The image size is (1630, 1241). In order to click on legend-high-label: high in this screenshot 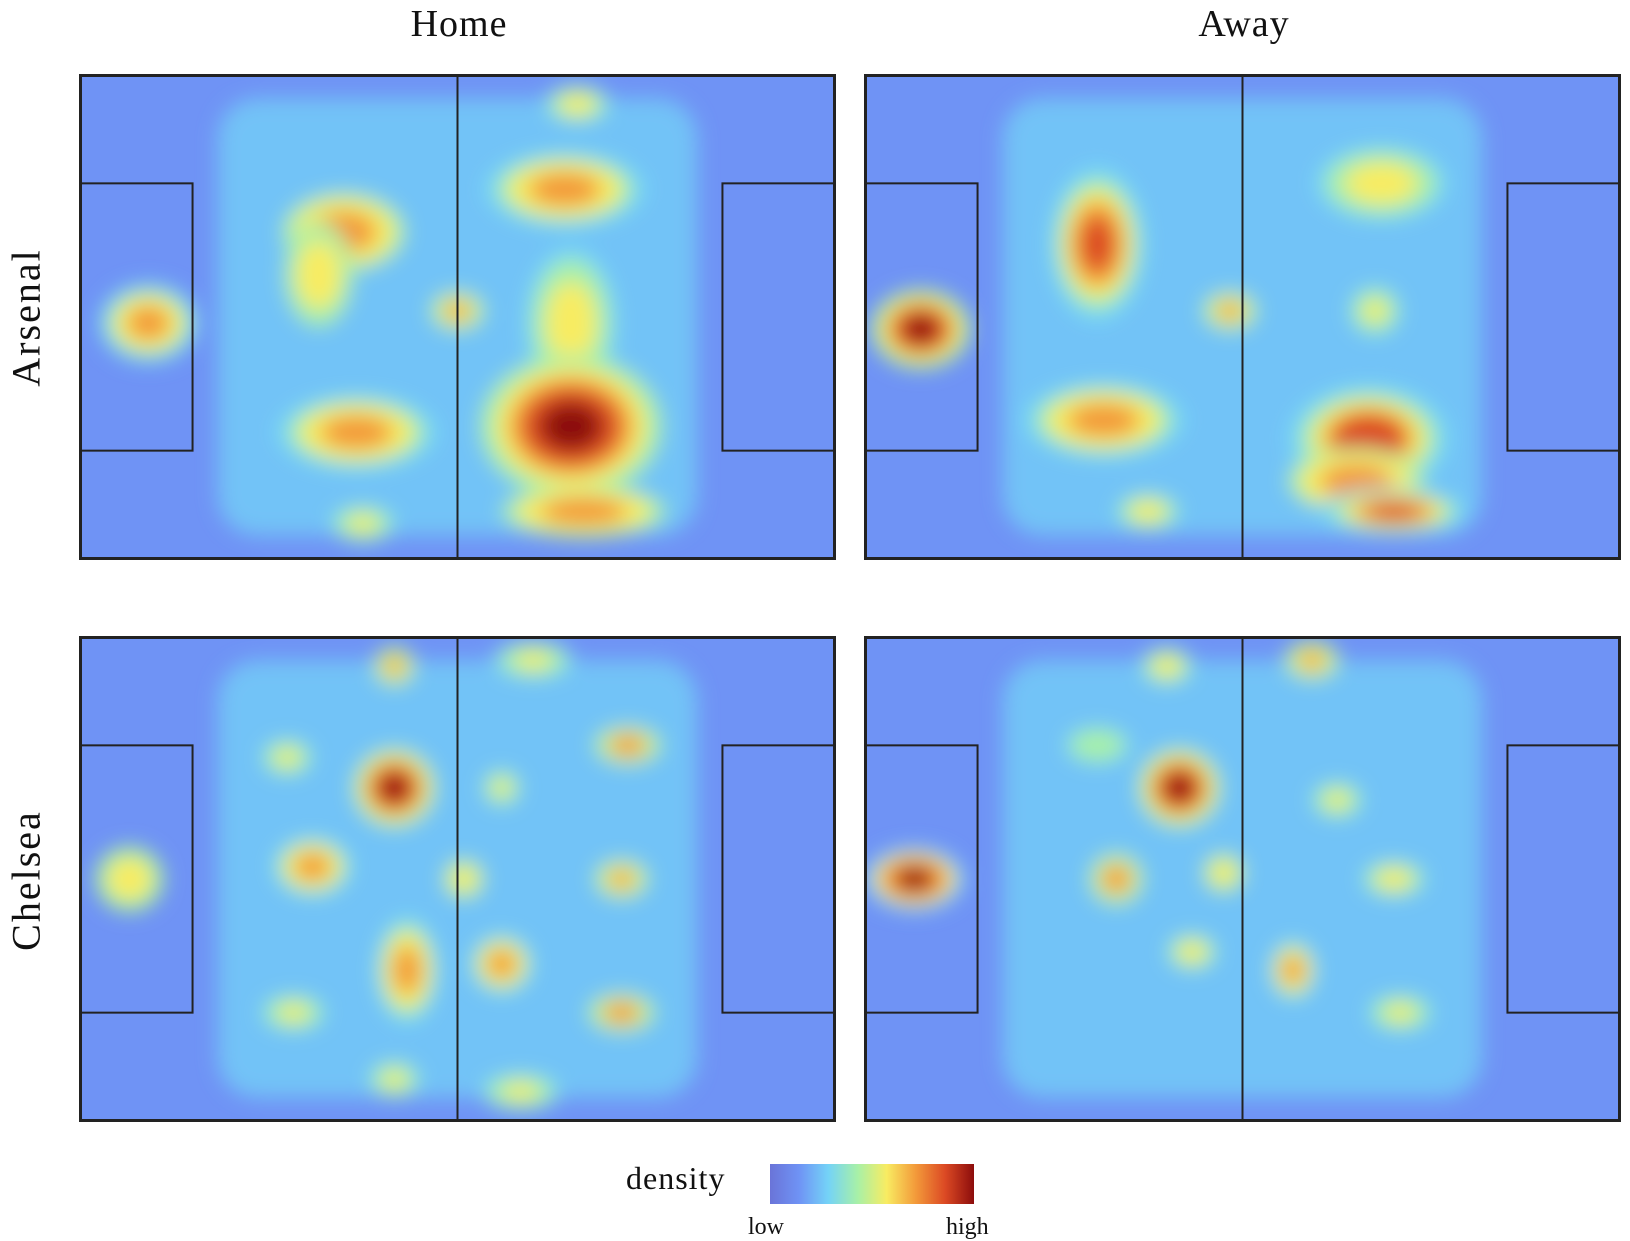, I will do `click(967, 1227)`.